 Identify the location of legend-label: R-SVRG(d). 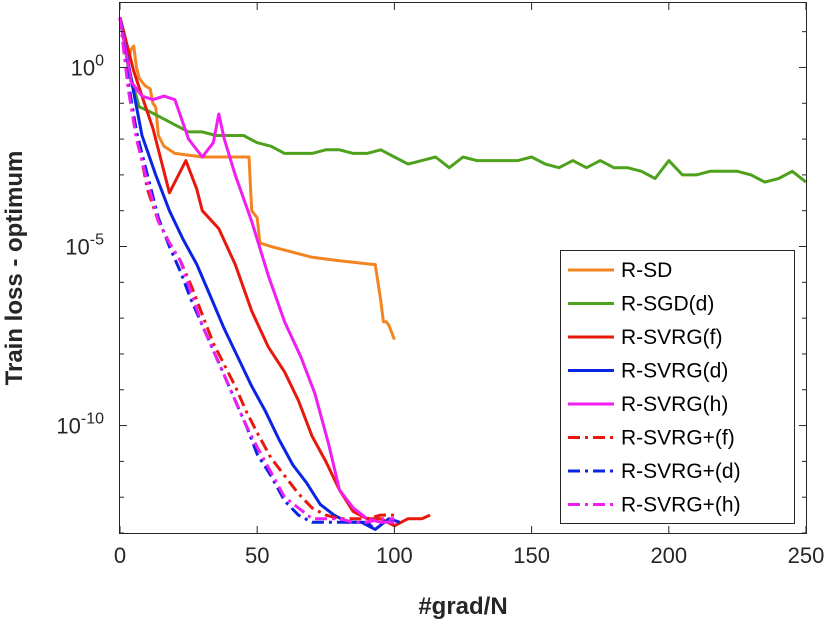
(674, 371).